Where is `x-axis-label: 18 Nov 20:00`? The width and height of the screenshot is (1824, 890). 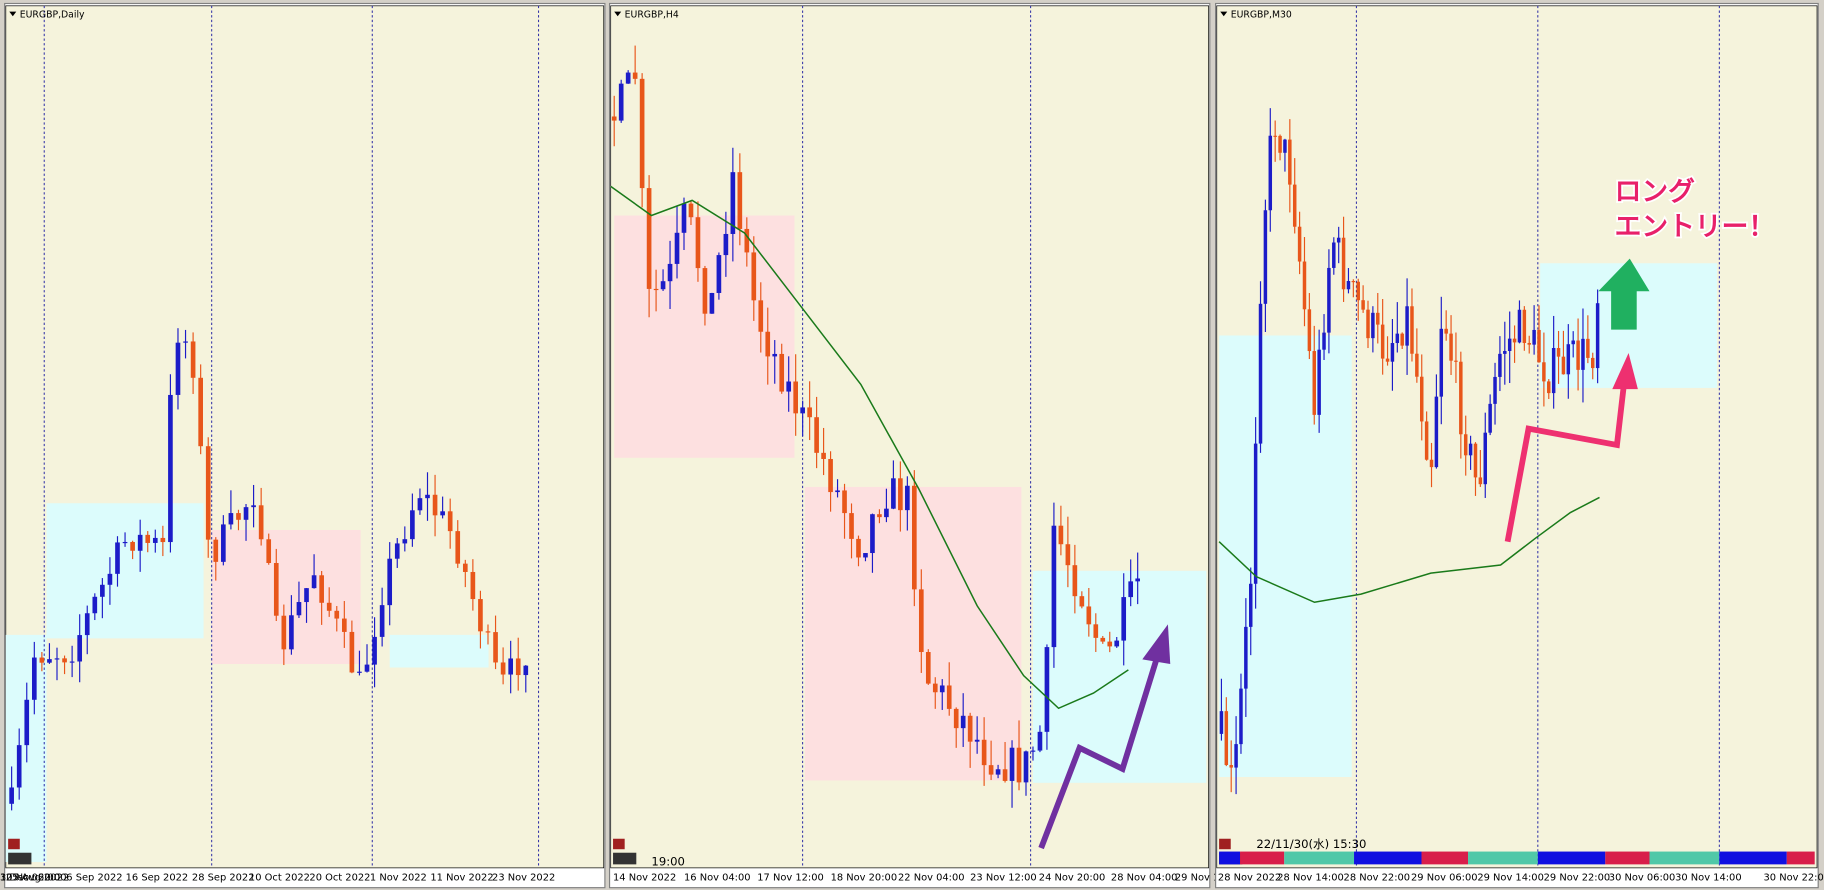
x-axis-label: 18 Nov 20:00 is located at coordinates (864, 878).